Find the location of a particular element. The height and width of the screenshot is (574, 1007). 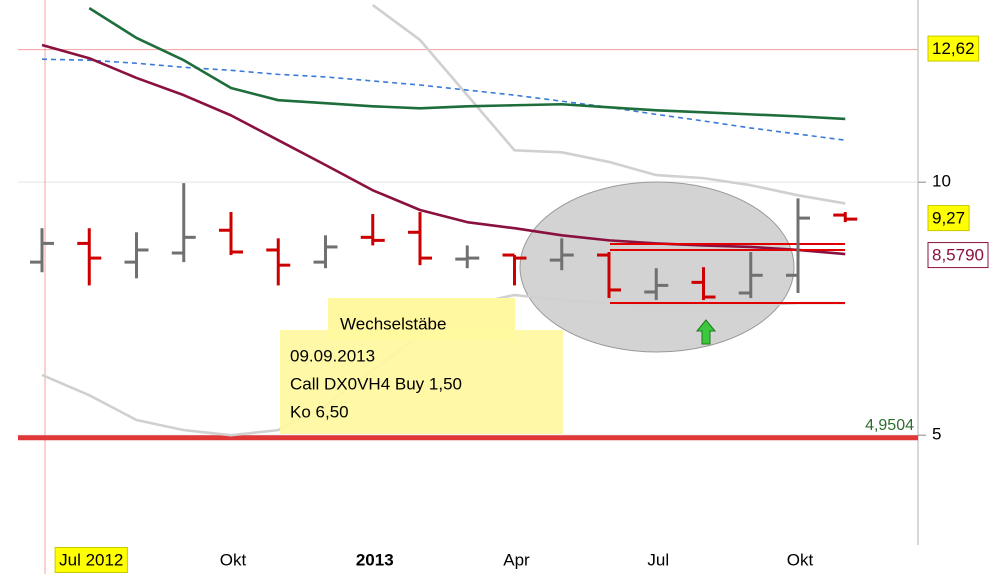

x-tick-label: Jul 2012 is located at coordinates (91, 559).